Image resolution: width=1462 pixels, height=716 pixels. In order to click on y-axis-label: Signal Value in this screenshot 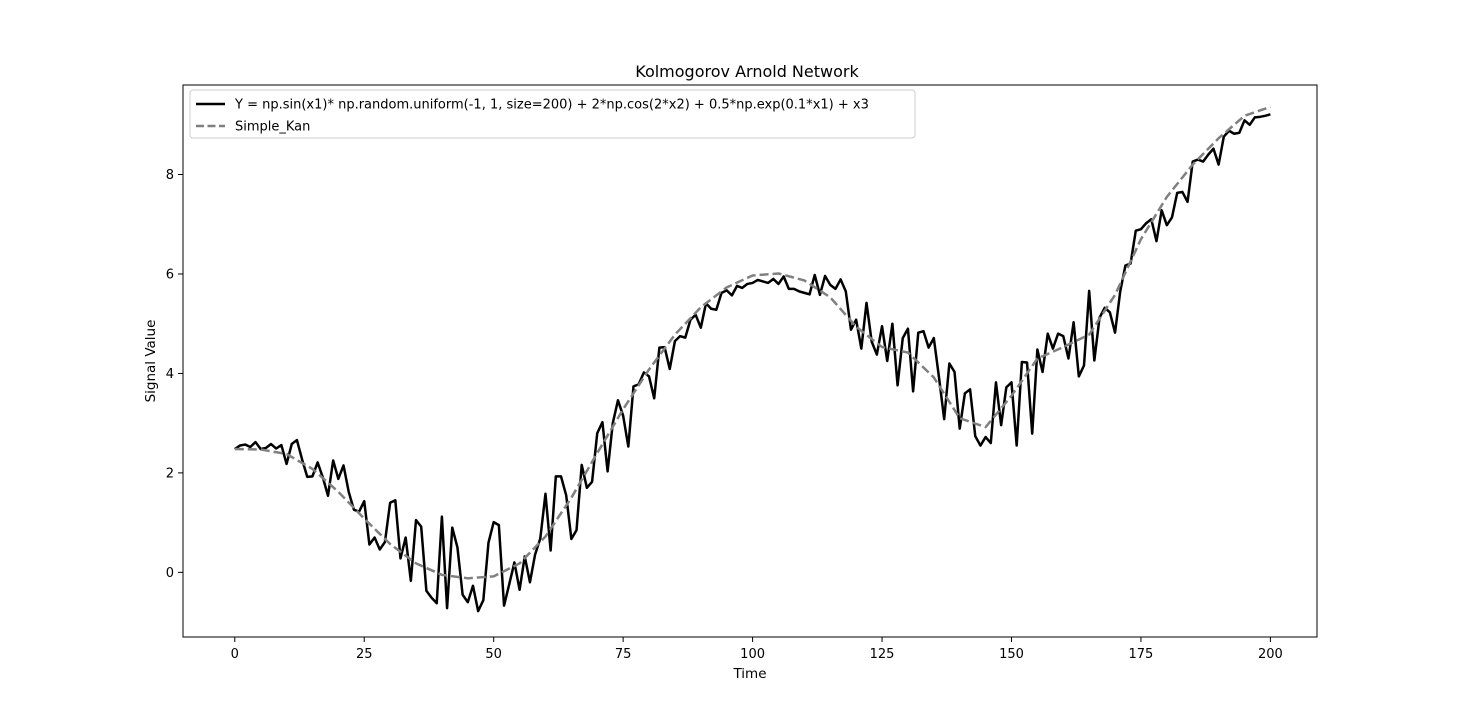, I will do `click(151, 361)`.